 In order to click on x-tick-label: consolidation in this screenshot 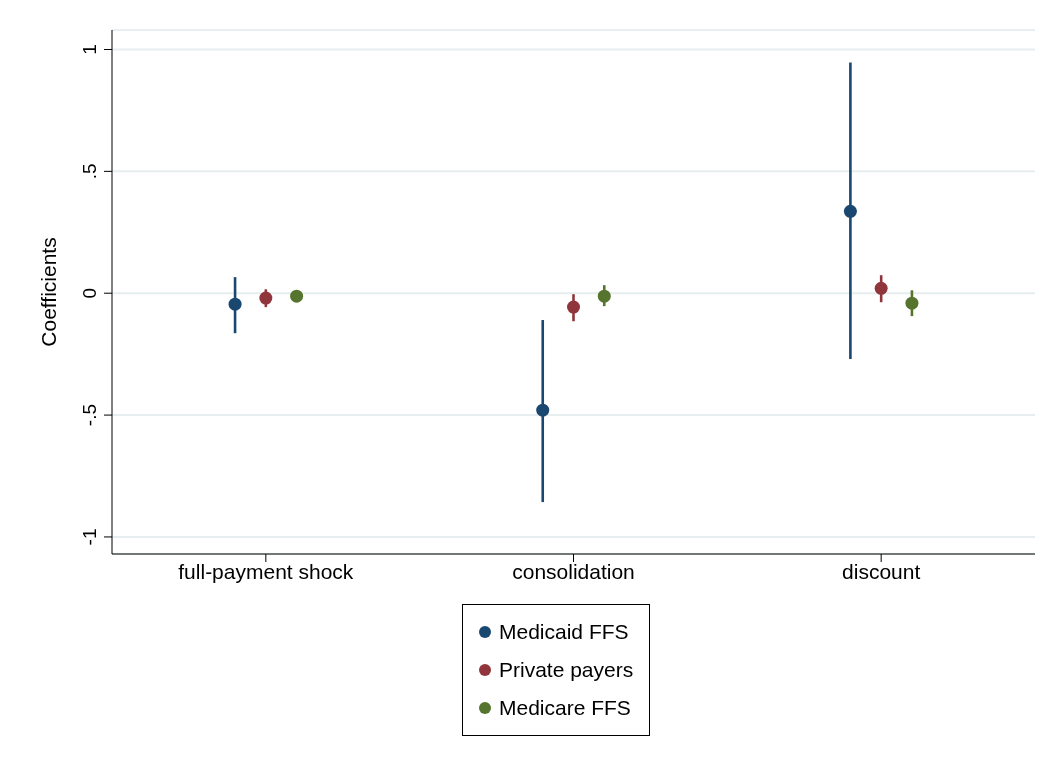, I will do `click(573, 571)`.